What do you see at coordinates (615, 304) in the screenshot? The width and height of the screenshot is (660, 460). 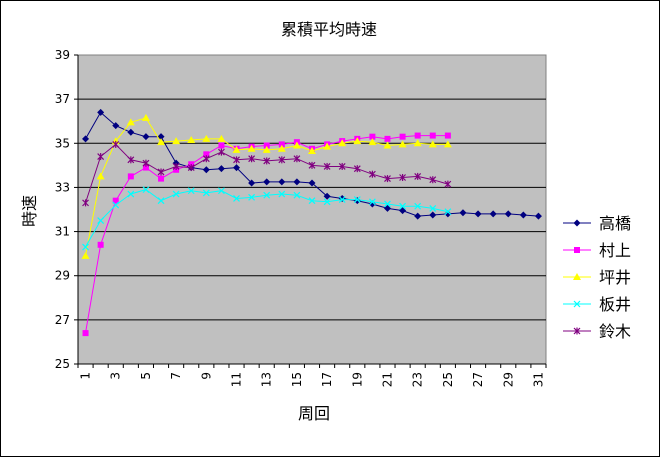 I see `legend-label: 板井` at bounding box center [615, 304].